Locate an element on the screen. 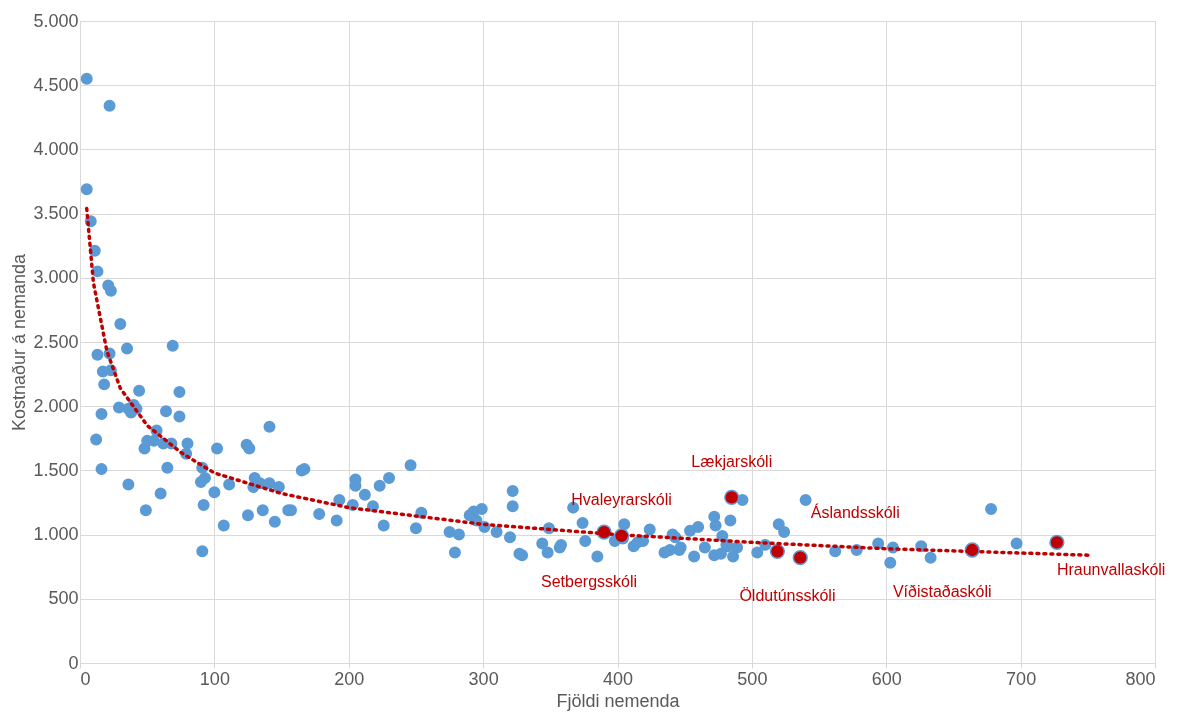 The height and width of the screenshot is (718, 1177). annotation: Öldutúnsskóli is located at coordinates (787, 596).